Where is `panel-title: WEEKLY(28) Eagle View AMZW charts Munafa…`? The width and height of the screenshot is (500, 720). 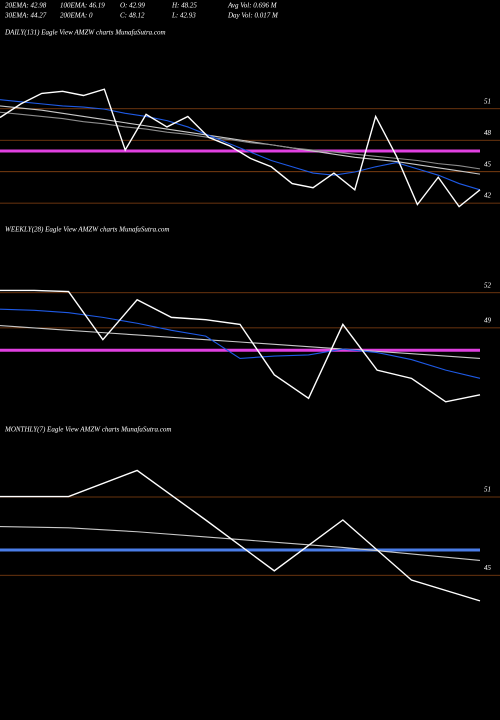
panel-title: WEEKLY(28) Eagle View AMZW charts Munafa… is located at coordinates (87, 230).